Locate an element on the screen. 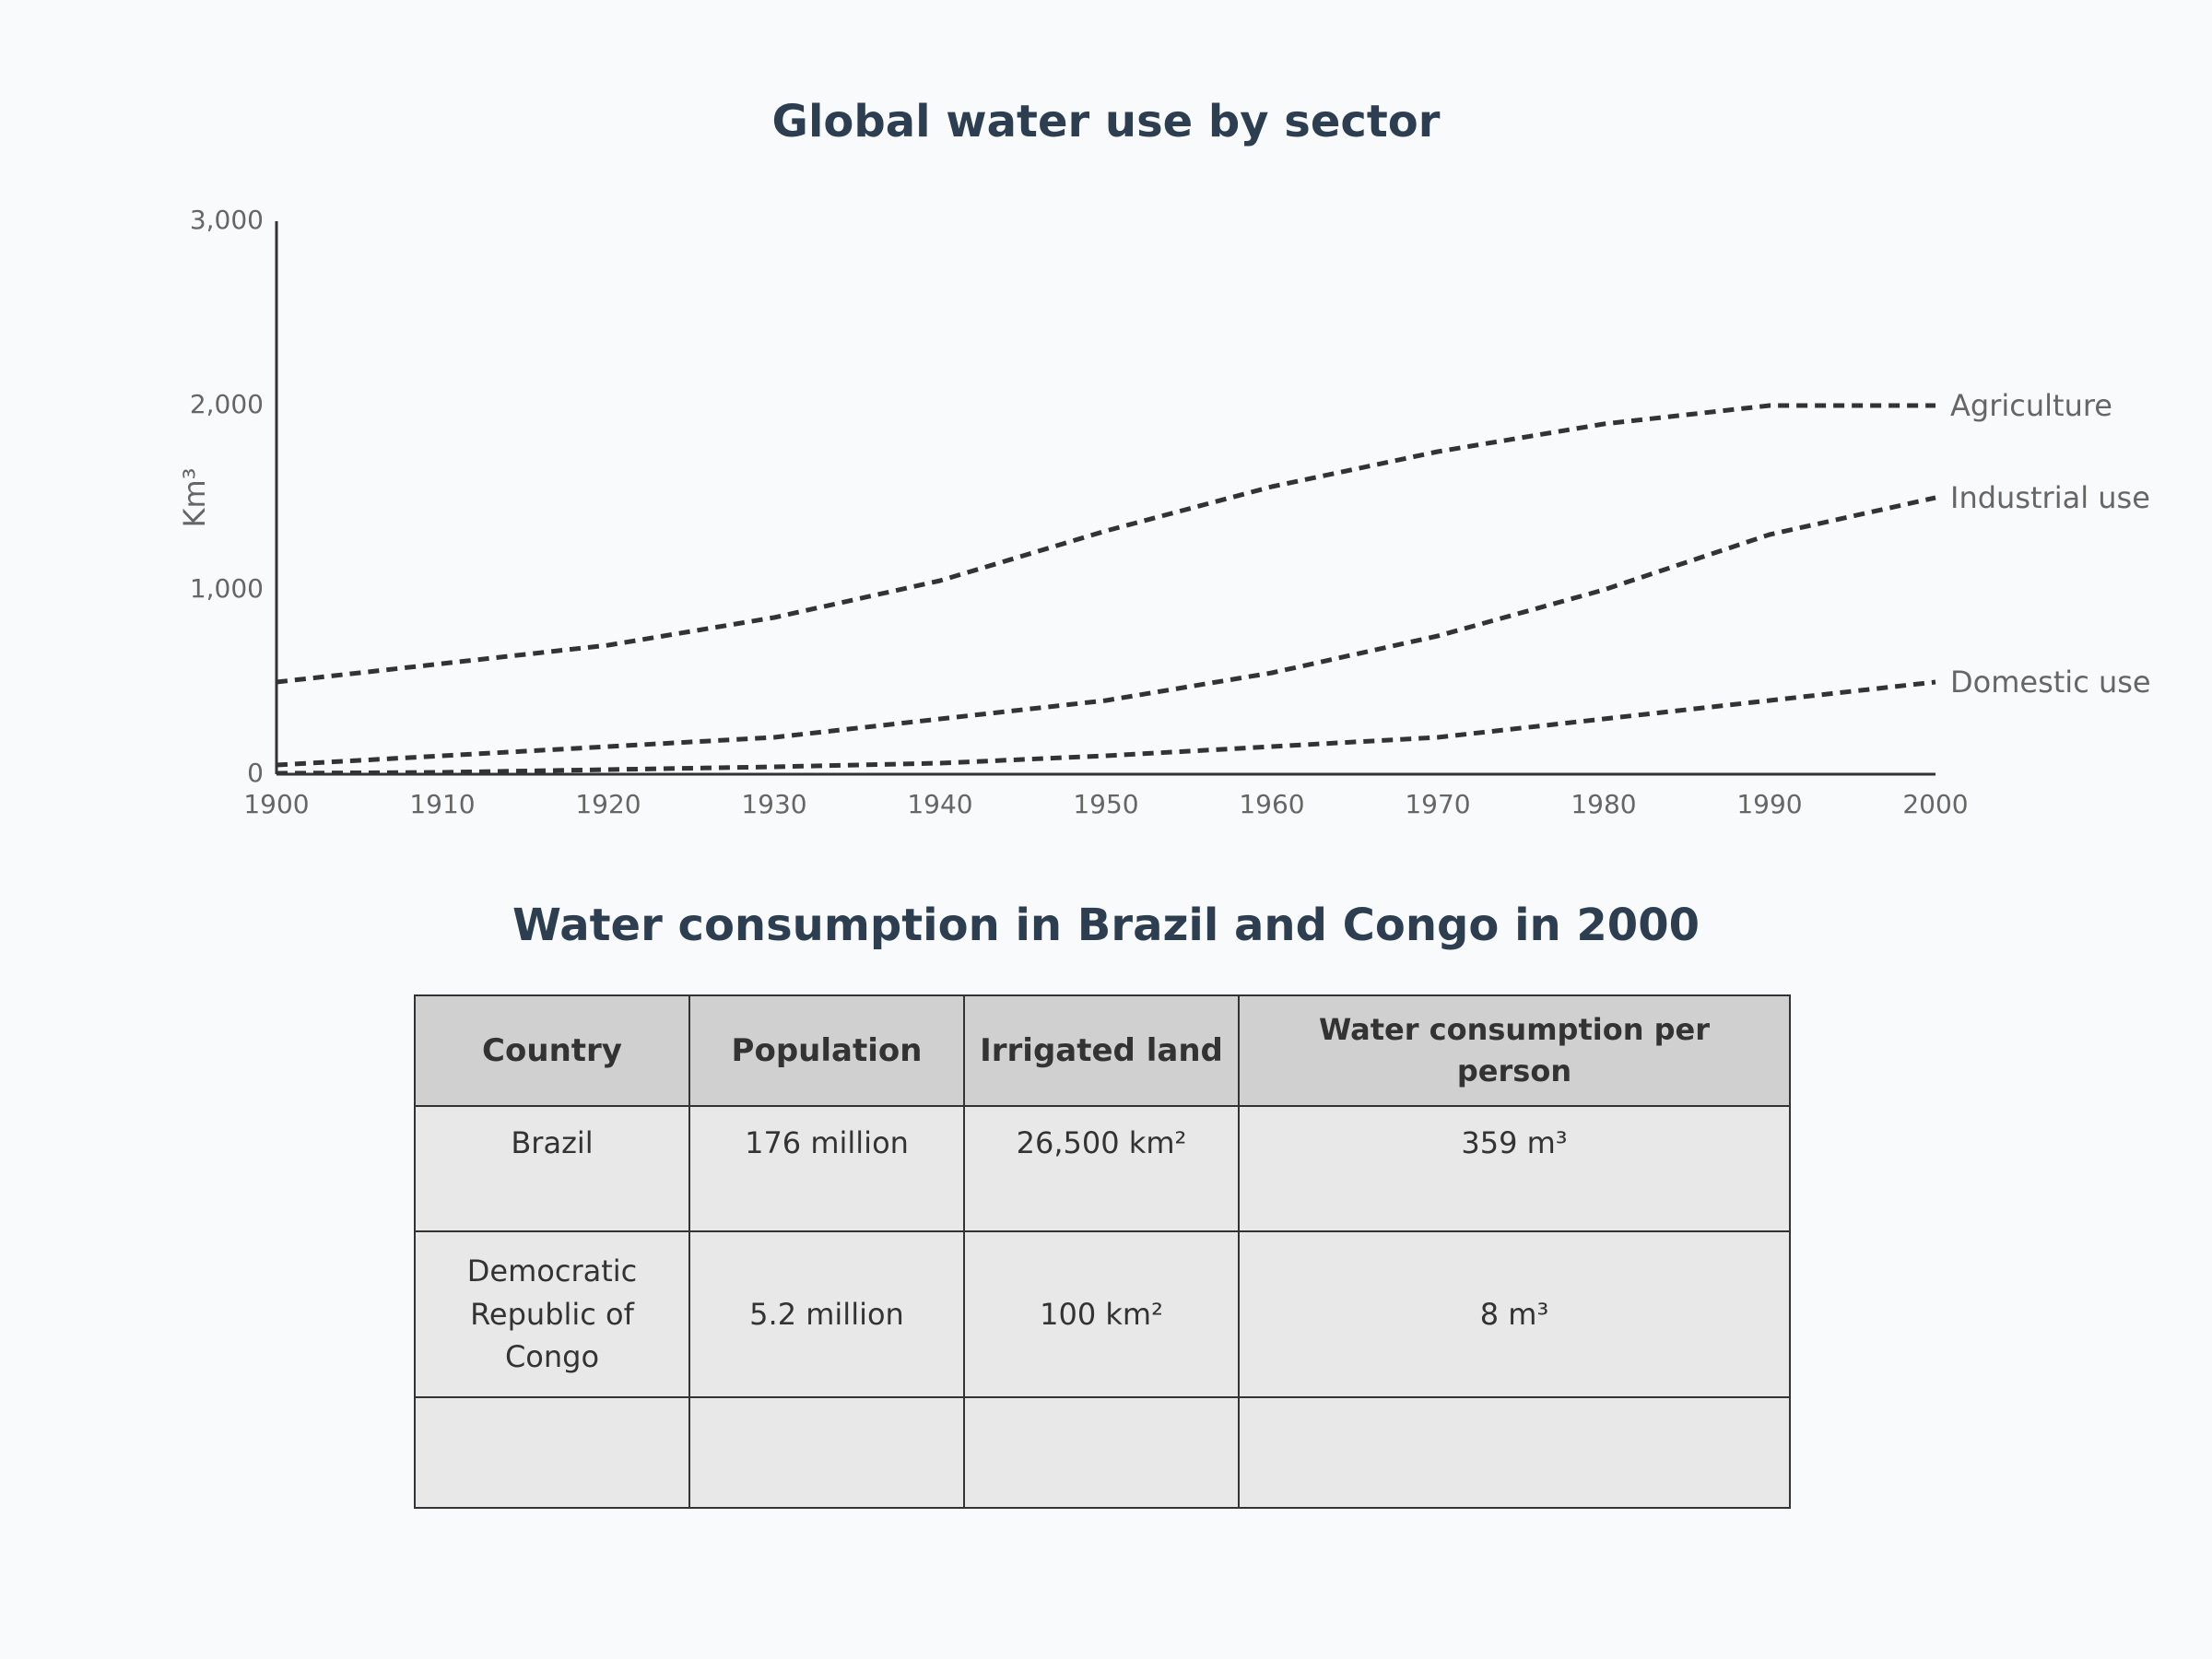 Image resolution: width=2212 pixels, height=1659 pixels. x-tick-label: 1900 is located at coordinates (276, 804).